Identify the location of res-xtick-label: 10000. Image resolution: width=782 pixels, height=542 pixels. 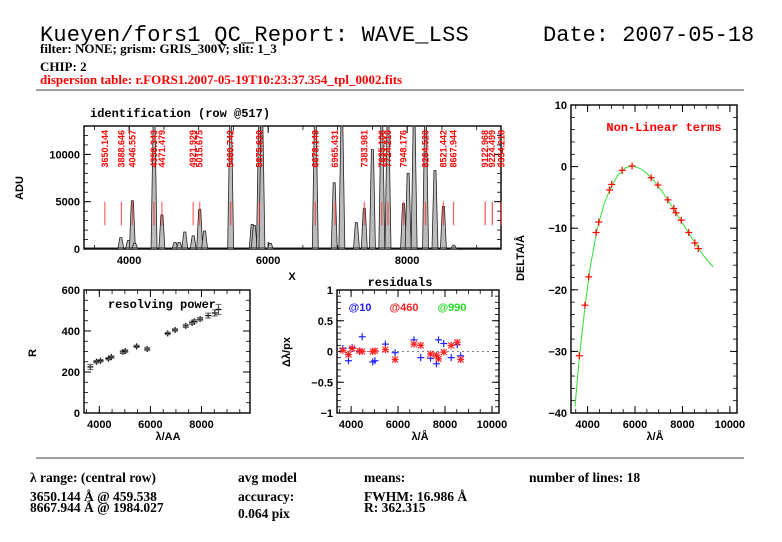
(492, 425).